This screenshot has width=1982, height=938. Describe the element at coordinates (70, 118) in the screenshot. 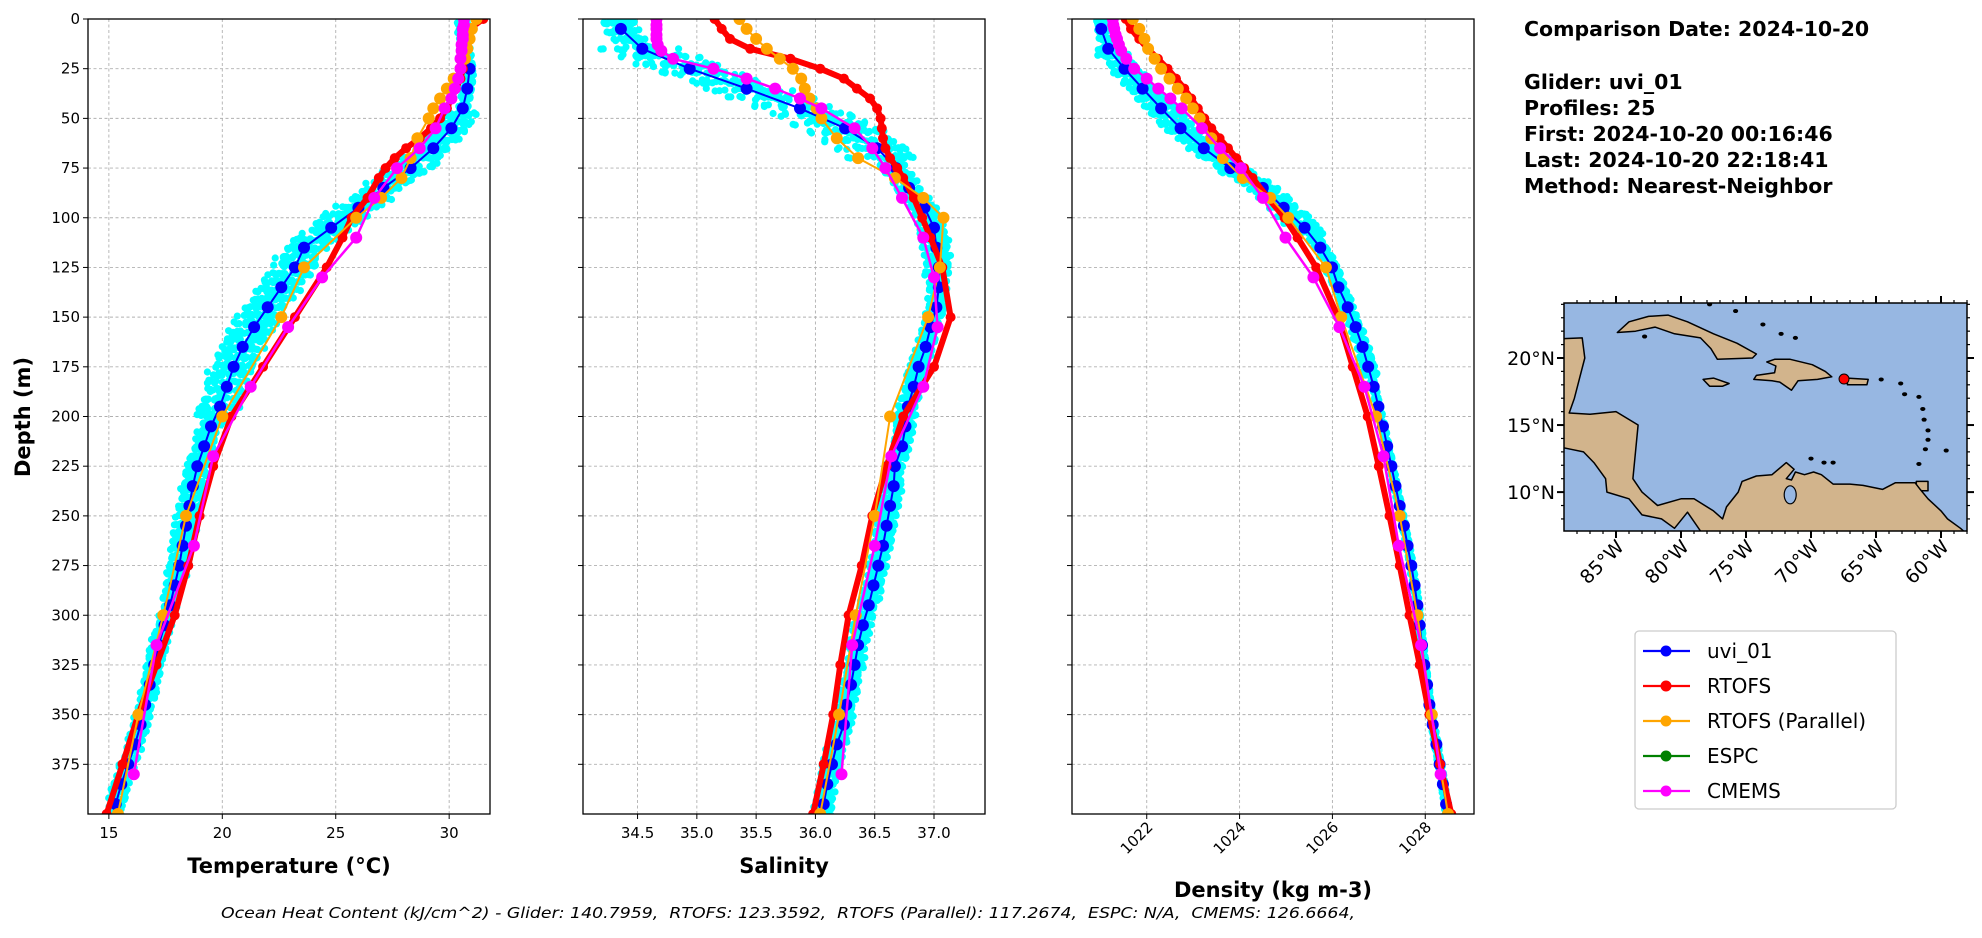

I see `y-tick-label: 50` at that location.